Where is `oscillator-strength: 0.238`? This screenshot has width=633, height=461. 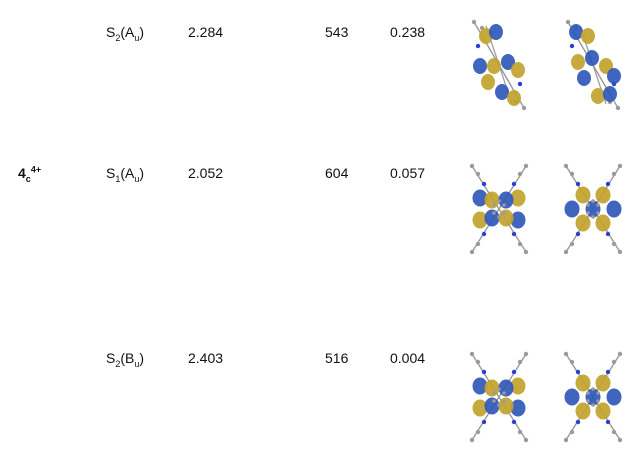 oscillator-strength: 0.238 is located at coordinates (408, 32).